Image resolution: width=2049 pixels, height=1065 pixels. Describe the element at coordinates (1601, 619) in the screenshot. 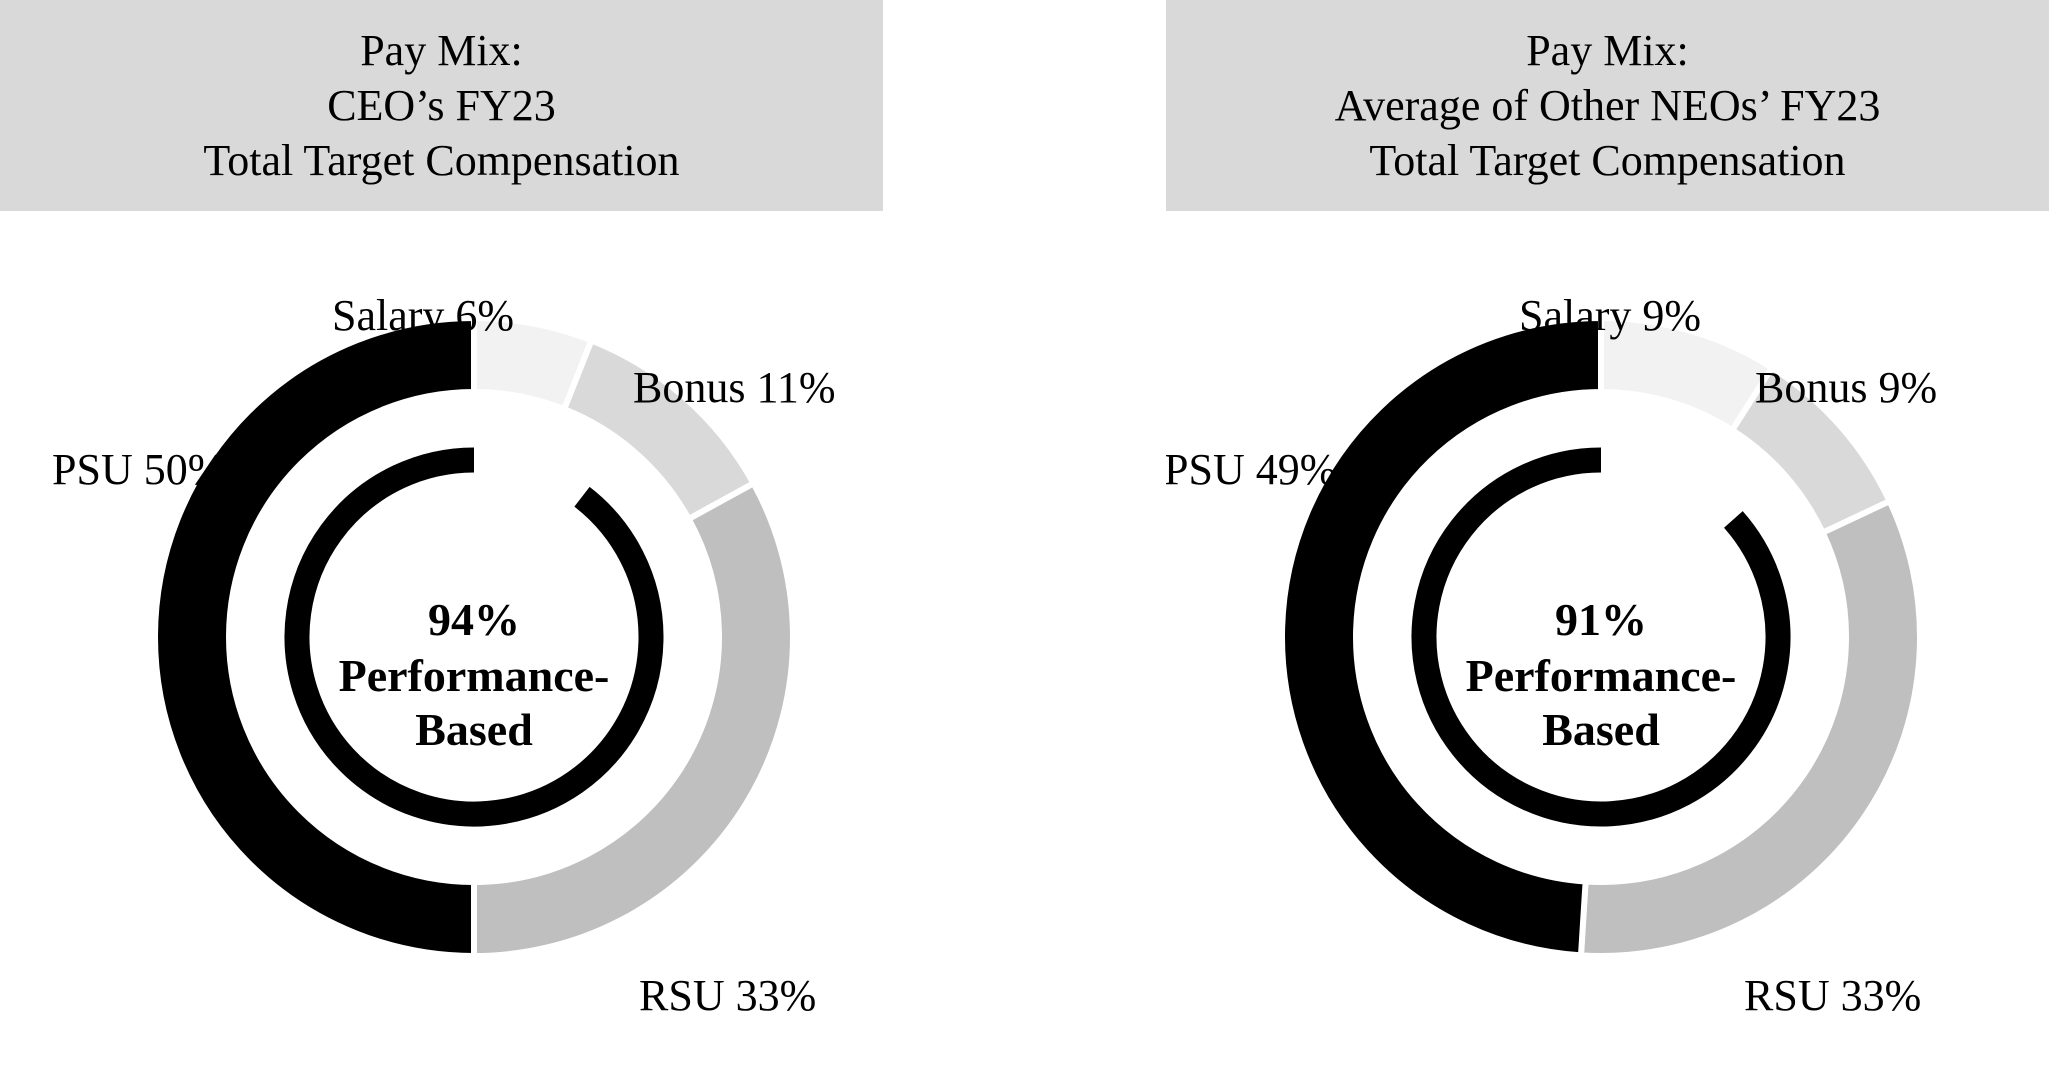

I see `center-percent: 91%` at that location.